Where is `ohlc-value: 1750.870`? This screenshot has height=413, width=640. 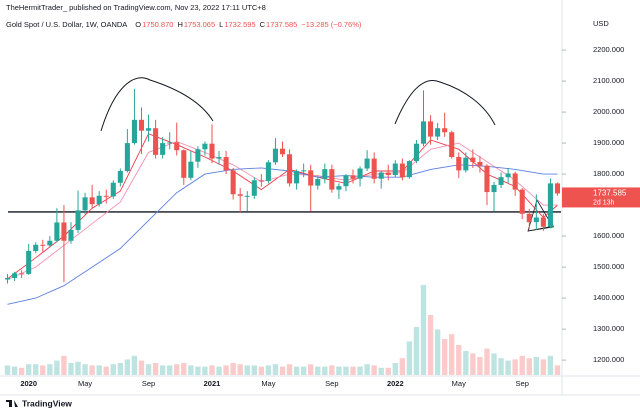
ohlc-value: 1750.870 is located at coordinates (157, 24).